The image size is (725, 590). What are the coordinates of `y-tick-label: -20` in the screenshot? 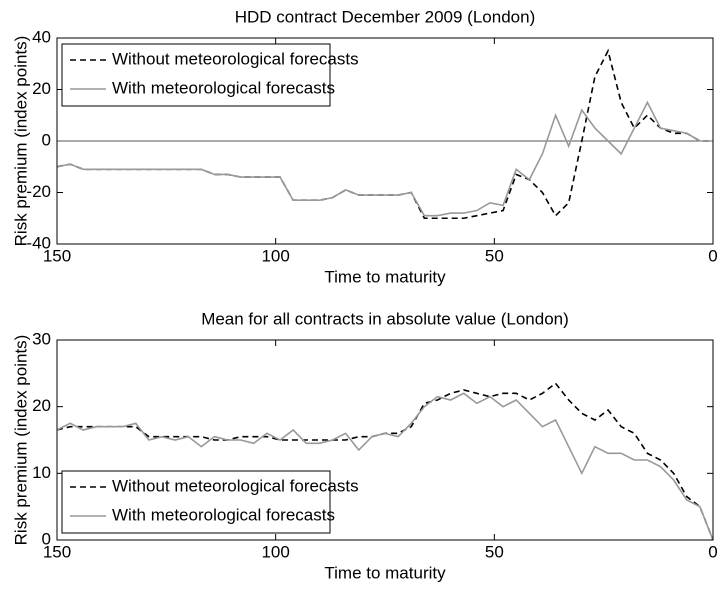 It's located at (38, 191).